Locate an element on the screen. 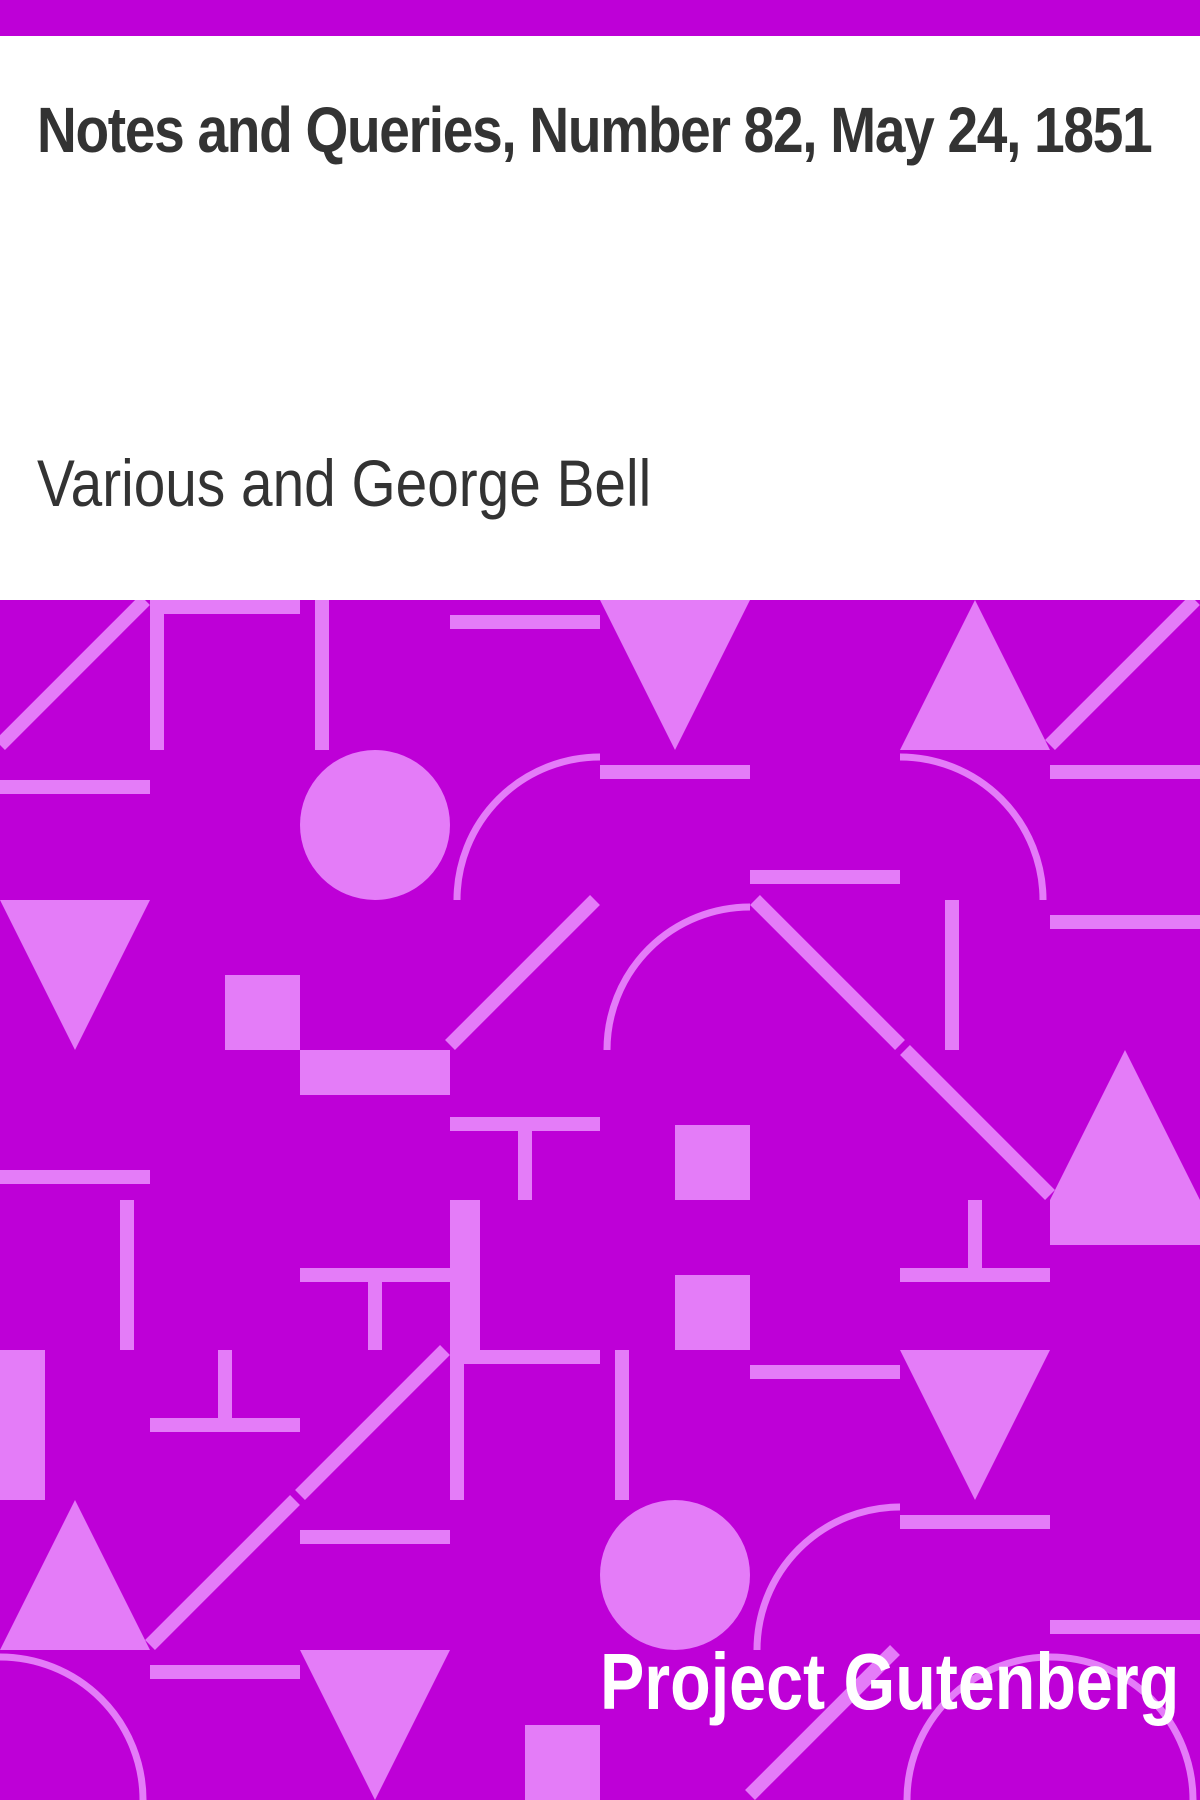  top-color-band is located at coordinates (600, 18).